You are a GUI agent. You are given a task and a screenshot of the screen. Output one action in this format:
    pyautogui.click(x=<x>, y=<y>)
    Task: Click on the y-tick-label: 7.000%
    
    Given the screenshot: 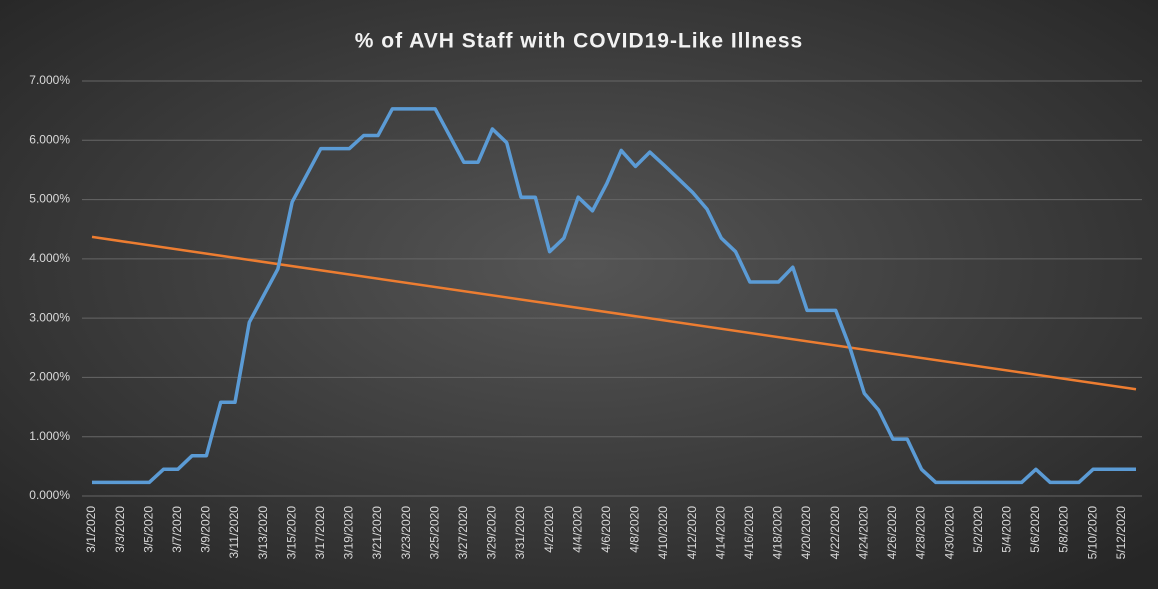 What is the action you would take?
    pyautogui.click(x=49, y=80)
    